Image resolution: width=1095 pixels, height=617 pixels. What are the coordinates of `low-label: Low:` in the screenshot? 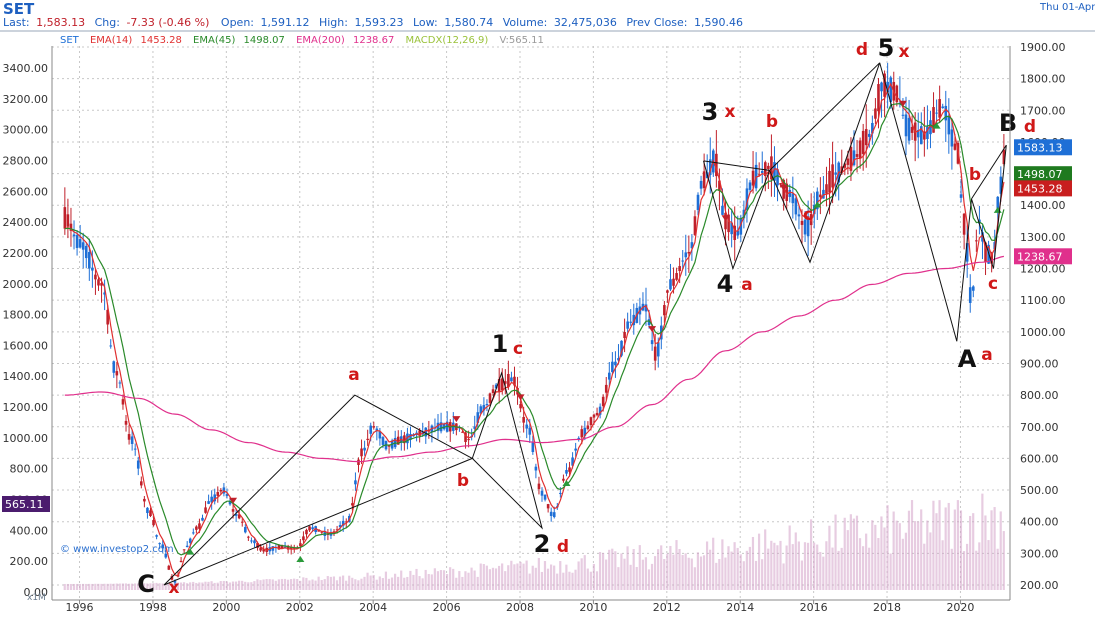 It's located at (425, 22).